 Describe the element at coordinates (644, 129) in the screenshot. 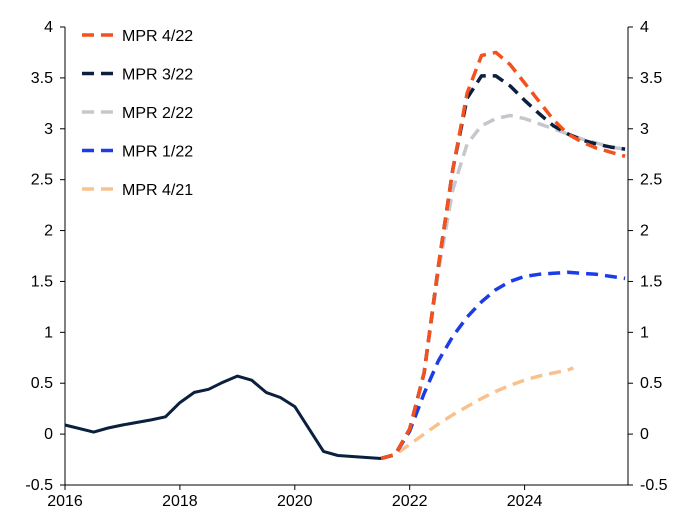

I see `y-tick-label-right: 3` at that location.